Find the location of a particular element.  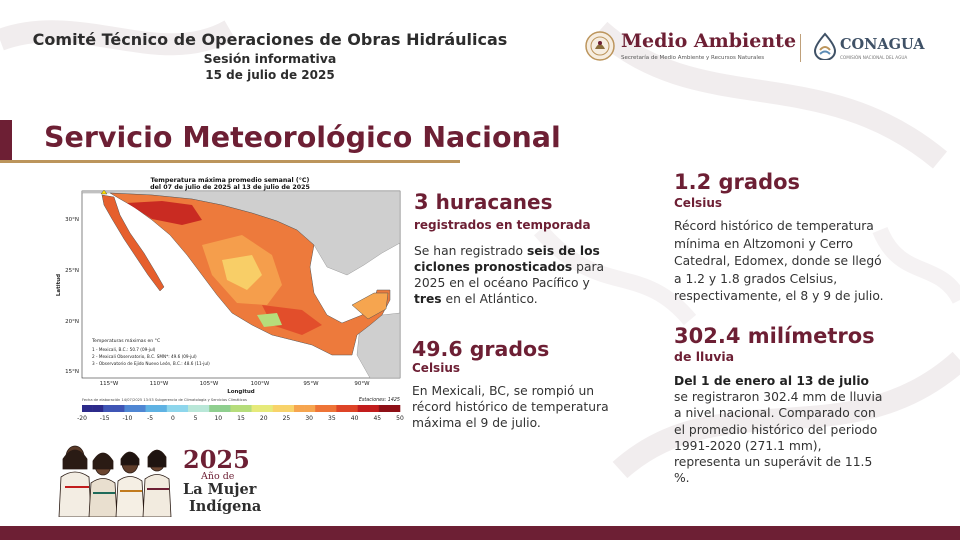

lat-tick-20: 20°N is located at coordinates (72, 322).